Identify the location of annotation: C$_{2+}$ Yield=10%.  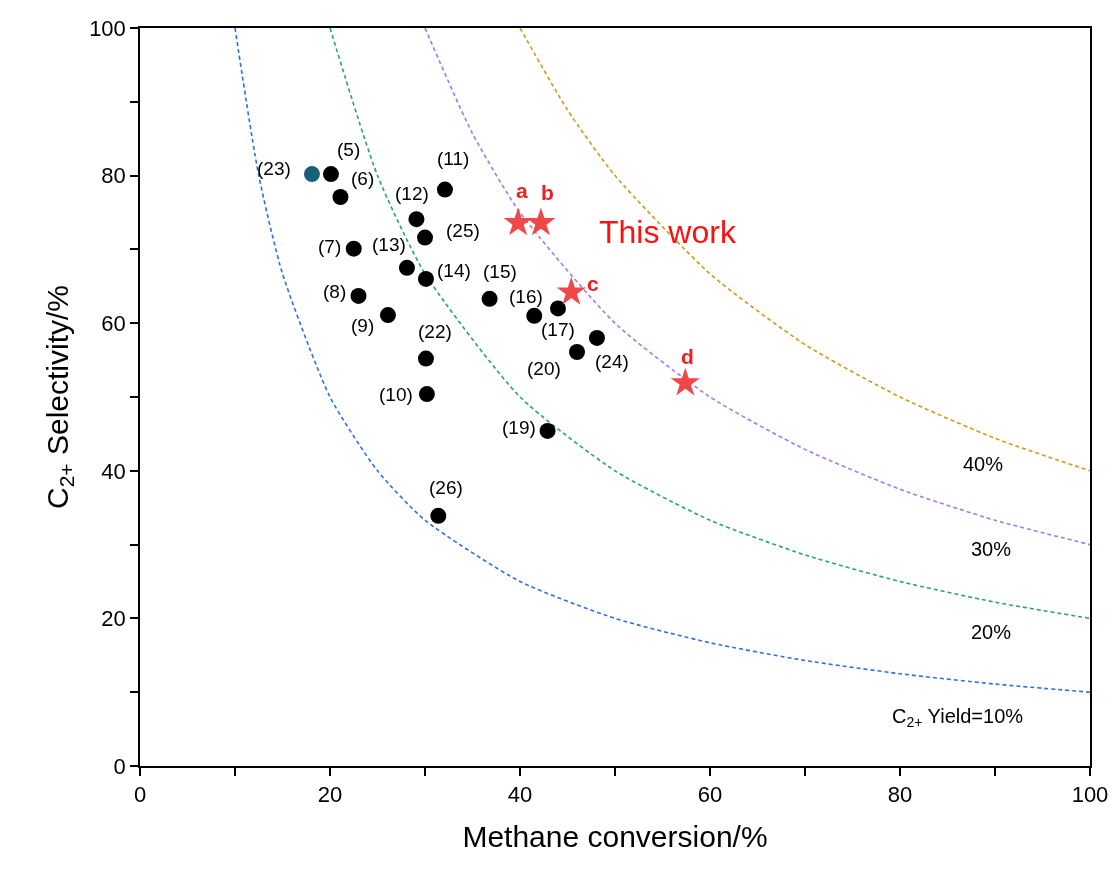
(958, 718).